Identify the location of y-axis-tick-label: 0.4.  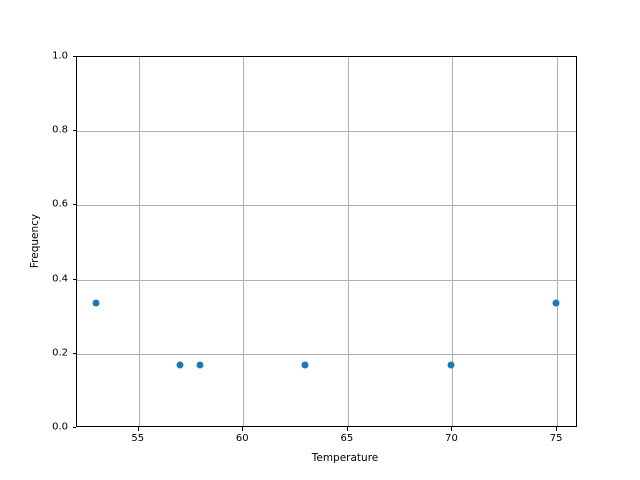
(60, 279).